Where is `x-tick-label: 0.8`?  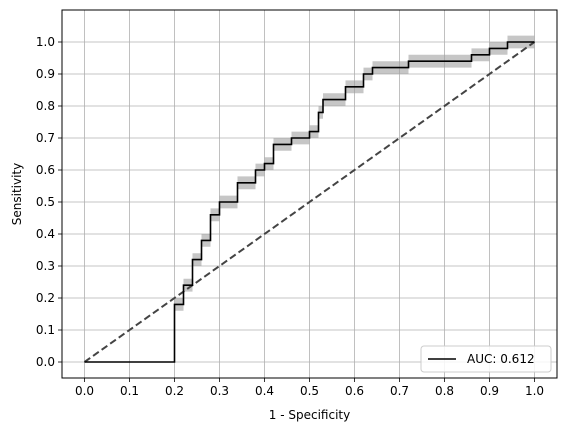 x-tick-label: 0.8 is located at coordinates (444, 391).